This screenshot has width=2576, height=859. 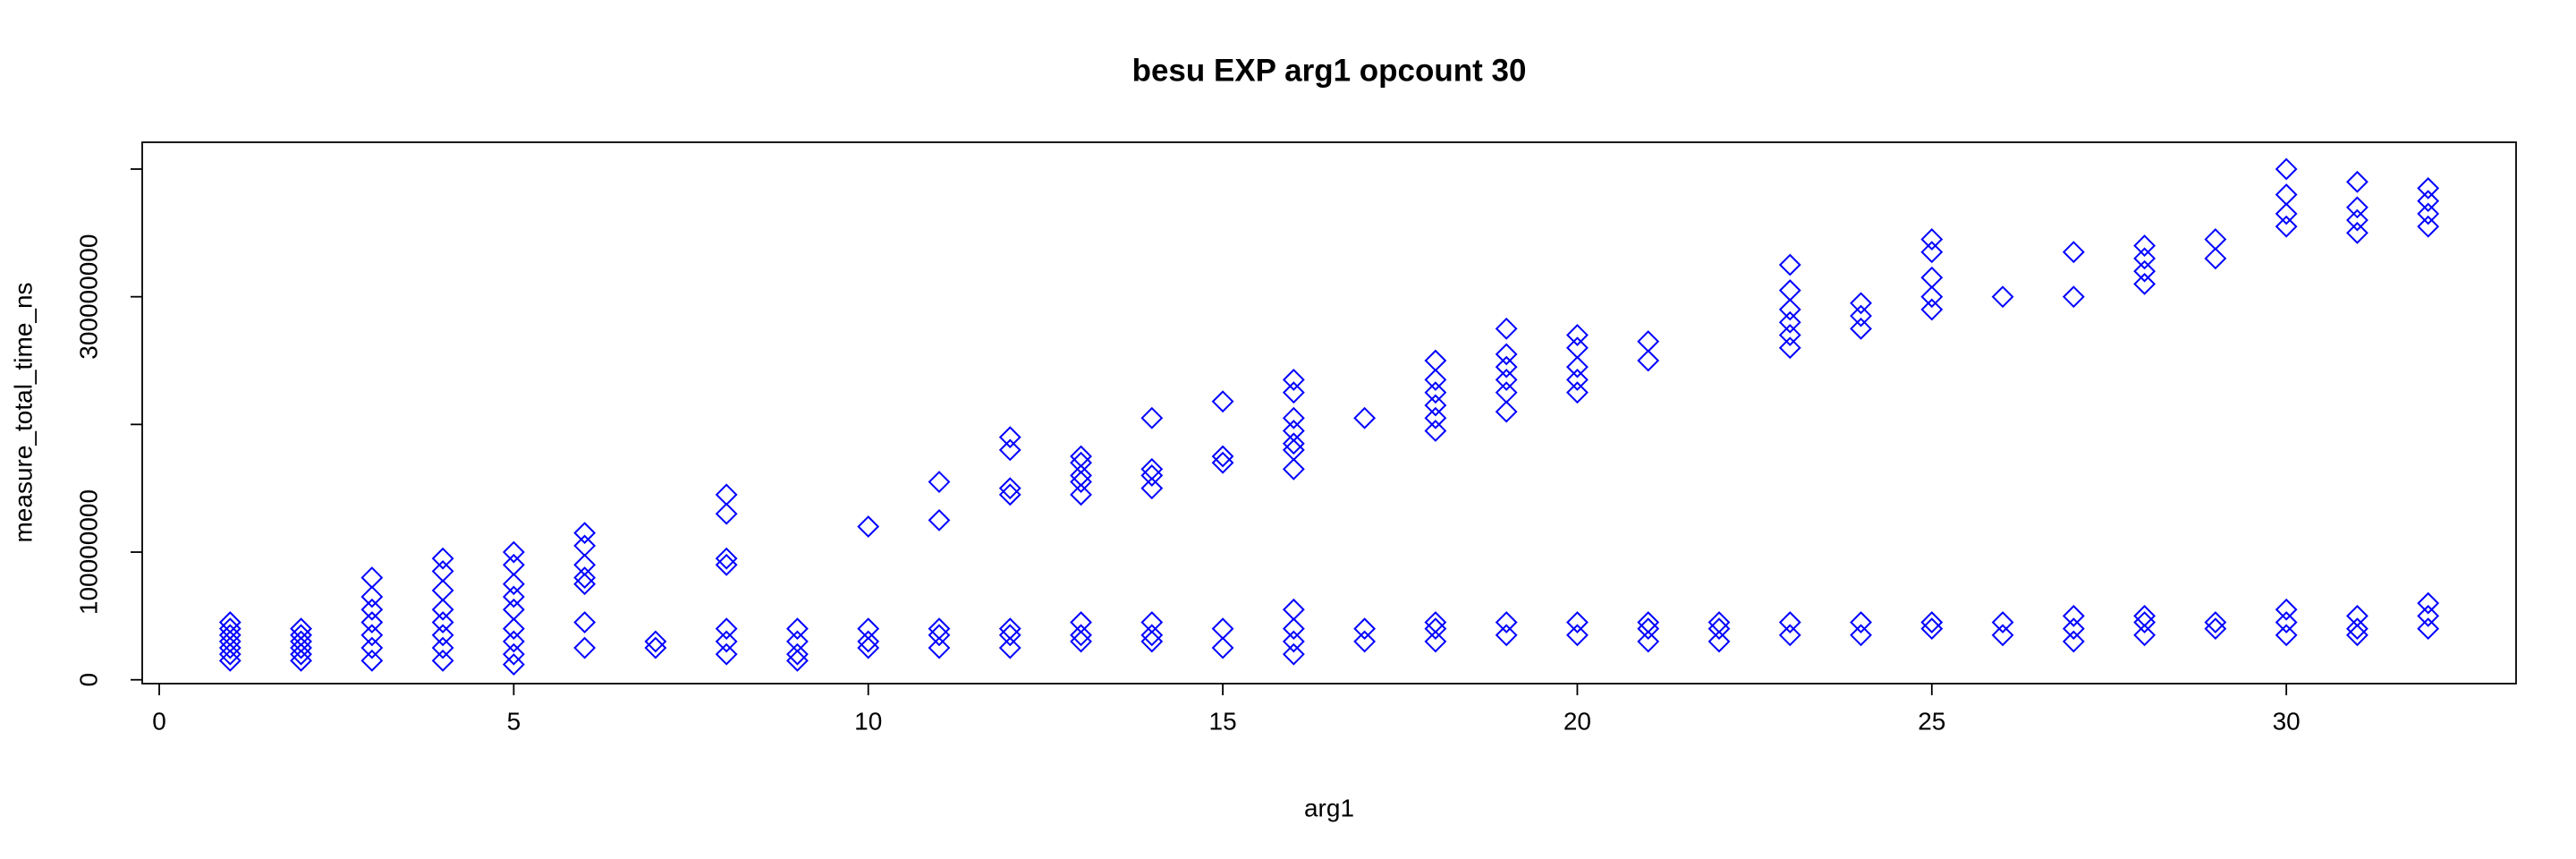 I want to click on x-axis-label: arg1, so click(x=1329, y=807).